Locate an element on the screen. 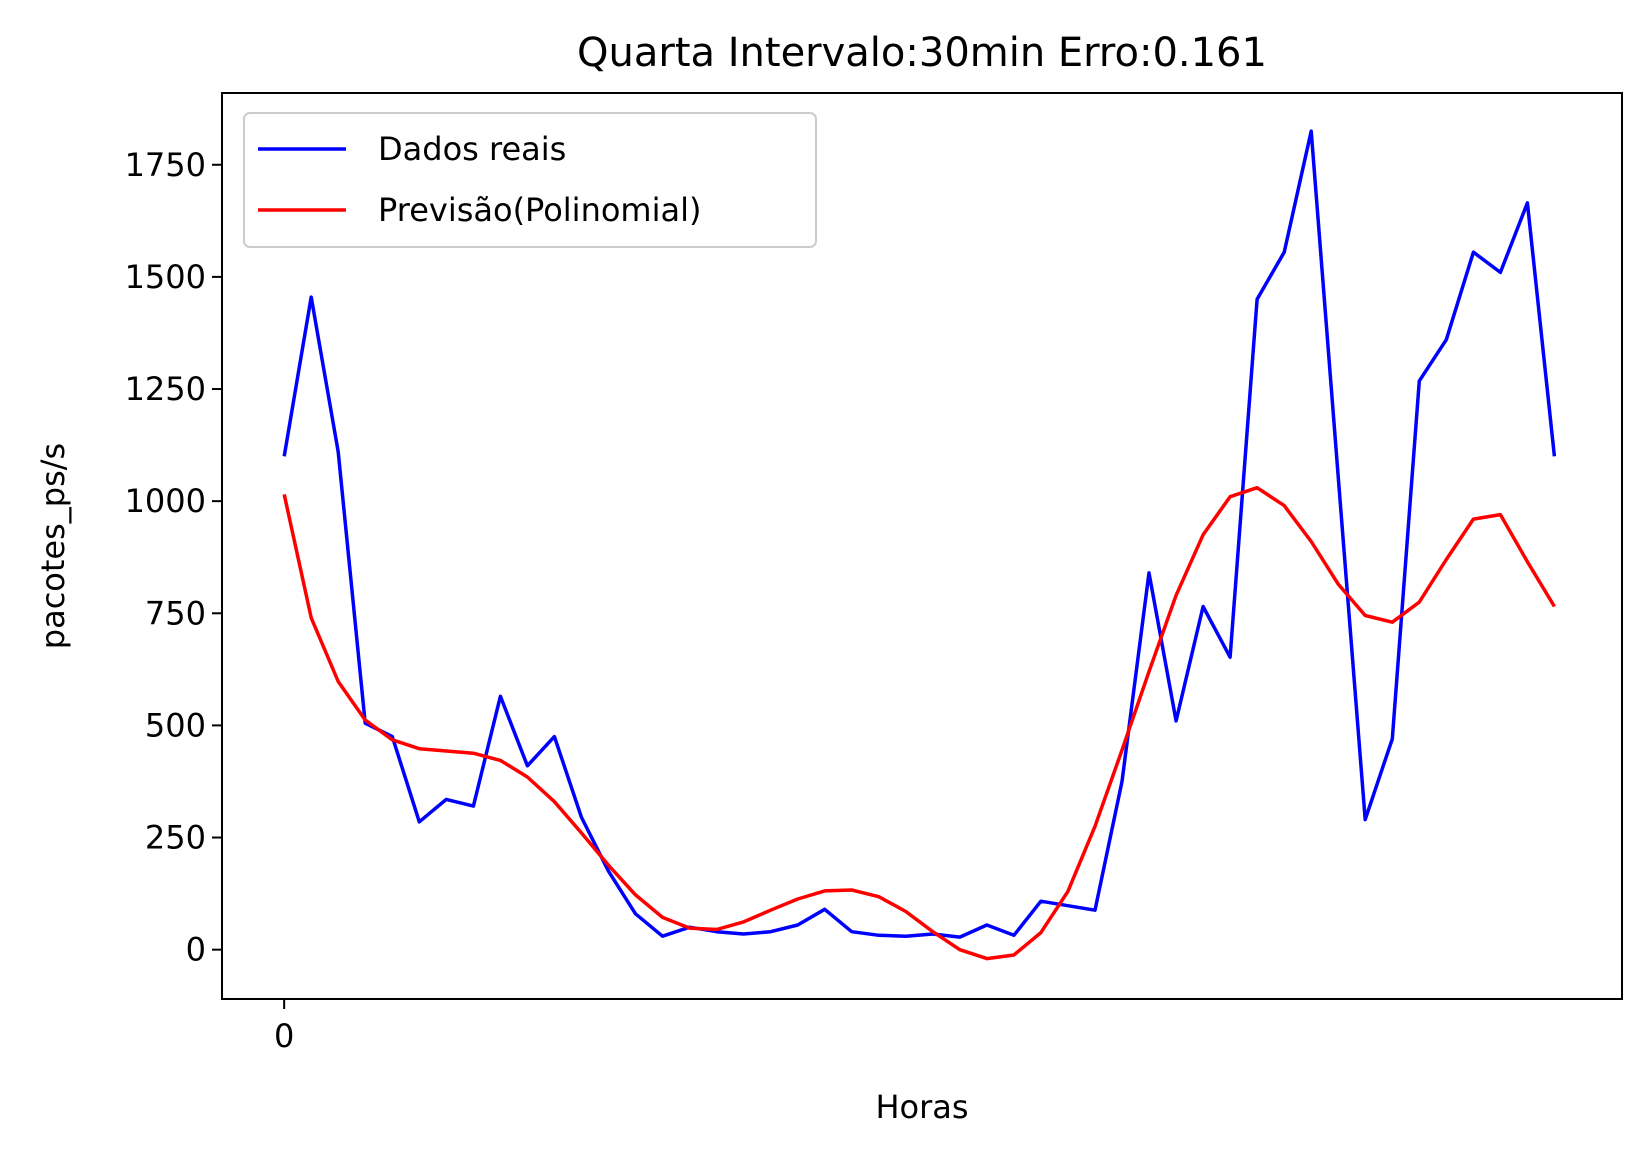 The width and height of the screenshot is (1646, 1154). y-axis: 0 250 500 750 1000 1250 1500 1750 is located at coordinates (173, 557).